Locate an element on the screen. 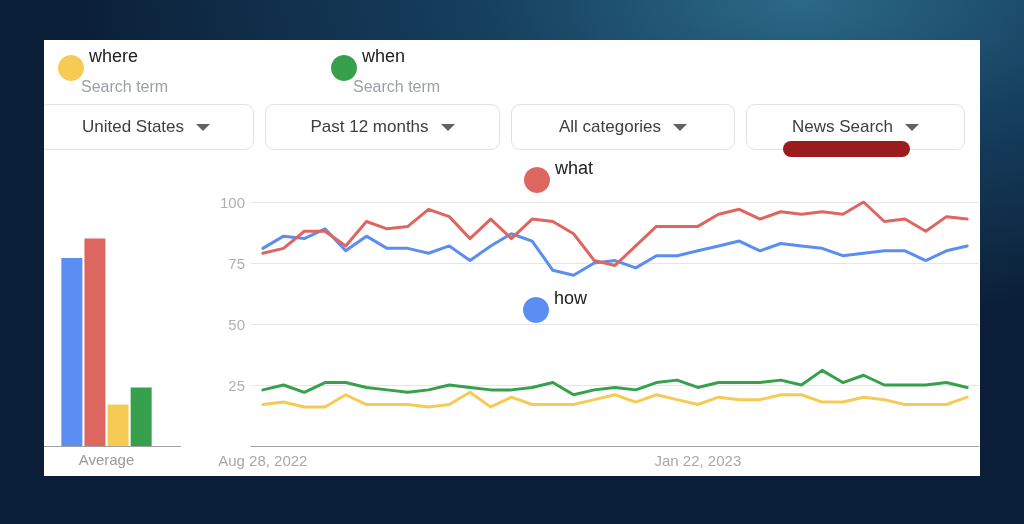 The width and height of the screenshot is (1024, 524). dropdown: News Search is located at coordinates (855, 127).